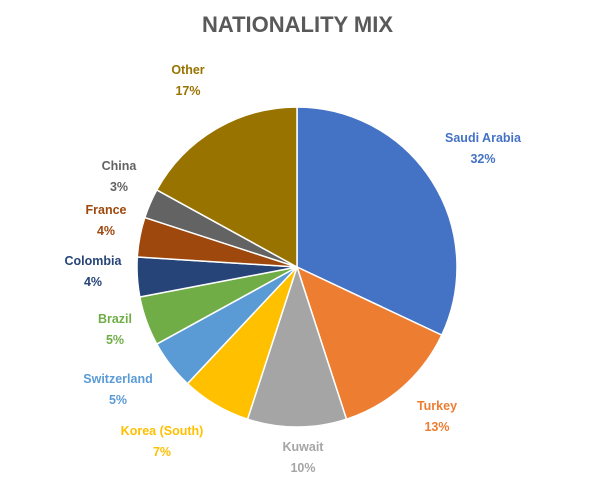 Image resolution: width=595 pixels, height=483 pixels. Describe the element at coordinates (187, 70) in the screenshot. I see `slice-label-other: Other` at that location.